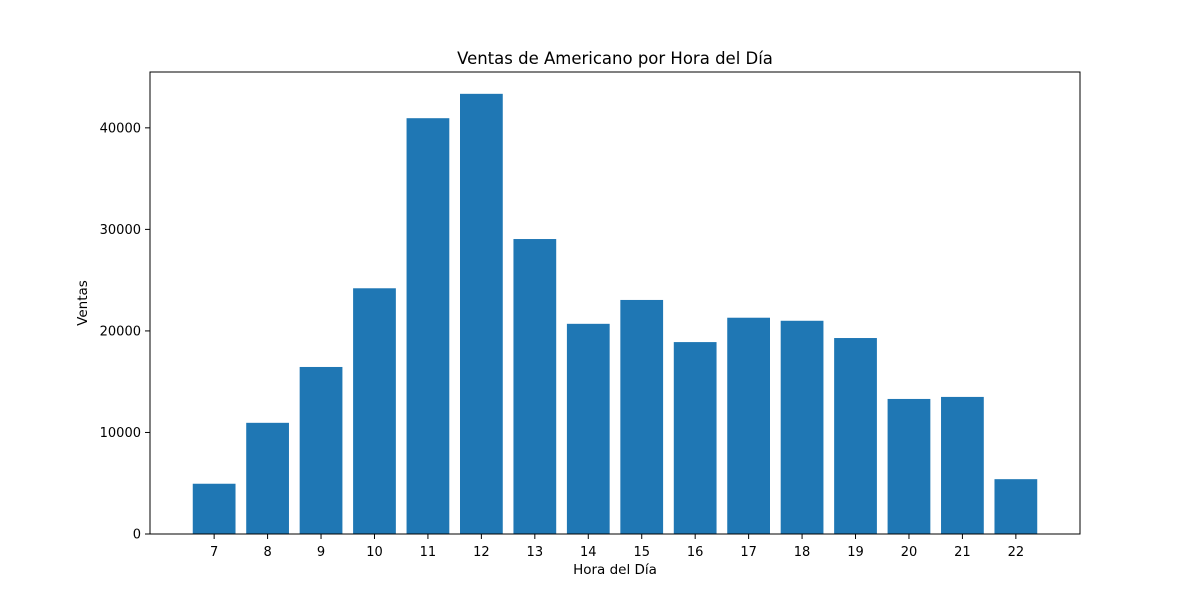 This screenshot has height=600, width=1200. Describe the element at coordinates (1016, 552) in the screenshot. I see `x-tick-label-22: 22` at that location.